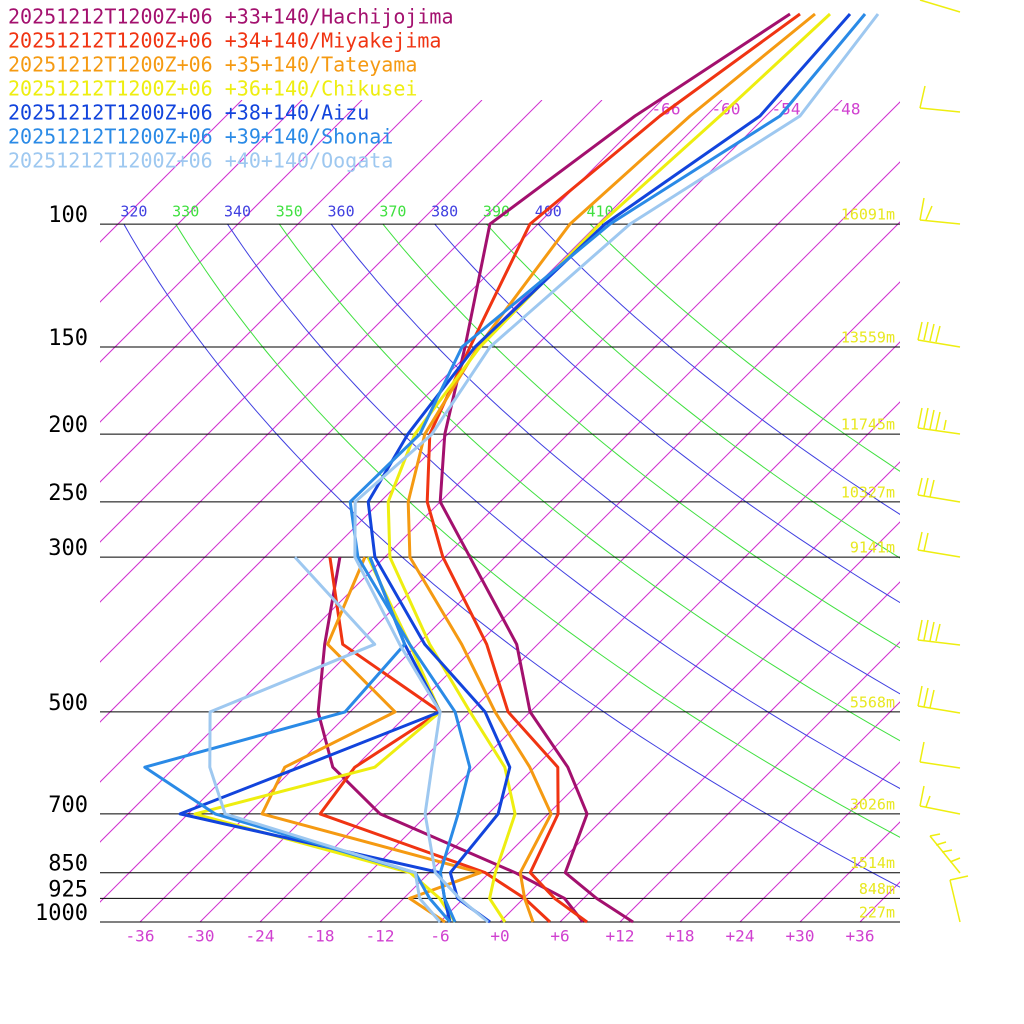 This screenshot has height=1024, width=1024. I want to click on legend-entry: 20251212T1200Z+06 +34+140/Miyakejima, so click(224, 41).